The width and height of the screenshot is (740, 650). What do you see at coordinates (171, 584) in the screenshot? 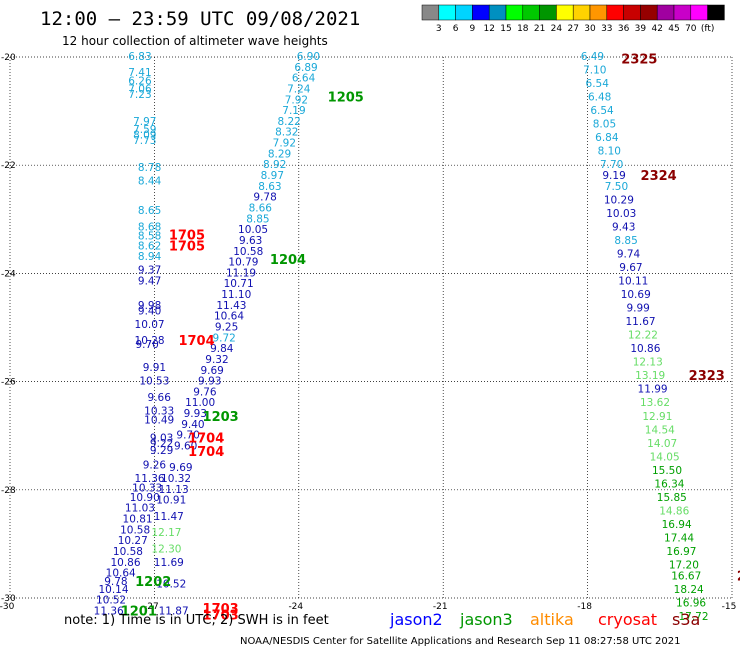
I see `wave-height-value: 10.52` at bounding box center [171, 584].